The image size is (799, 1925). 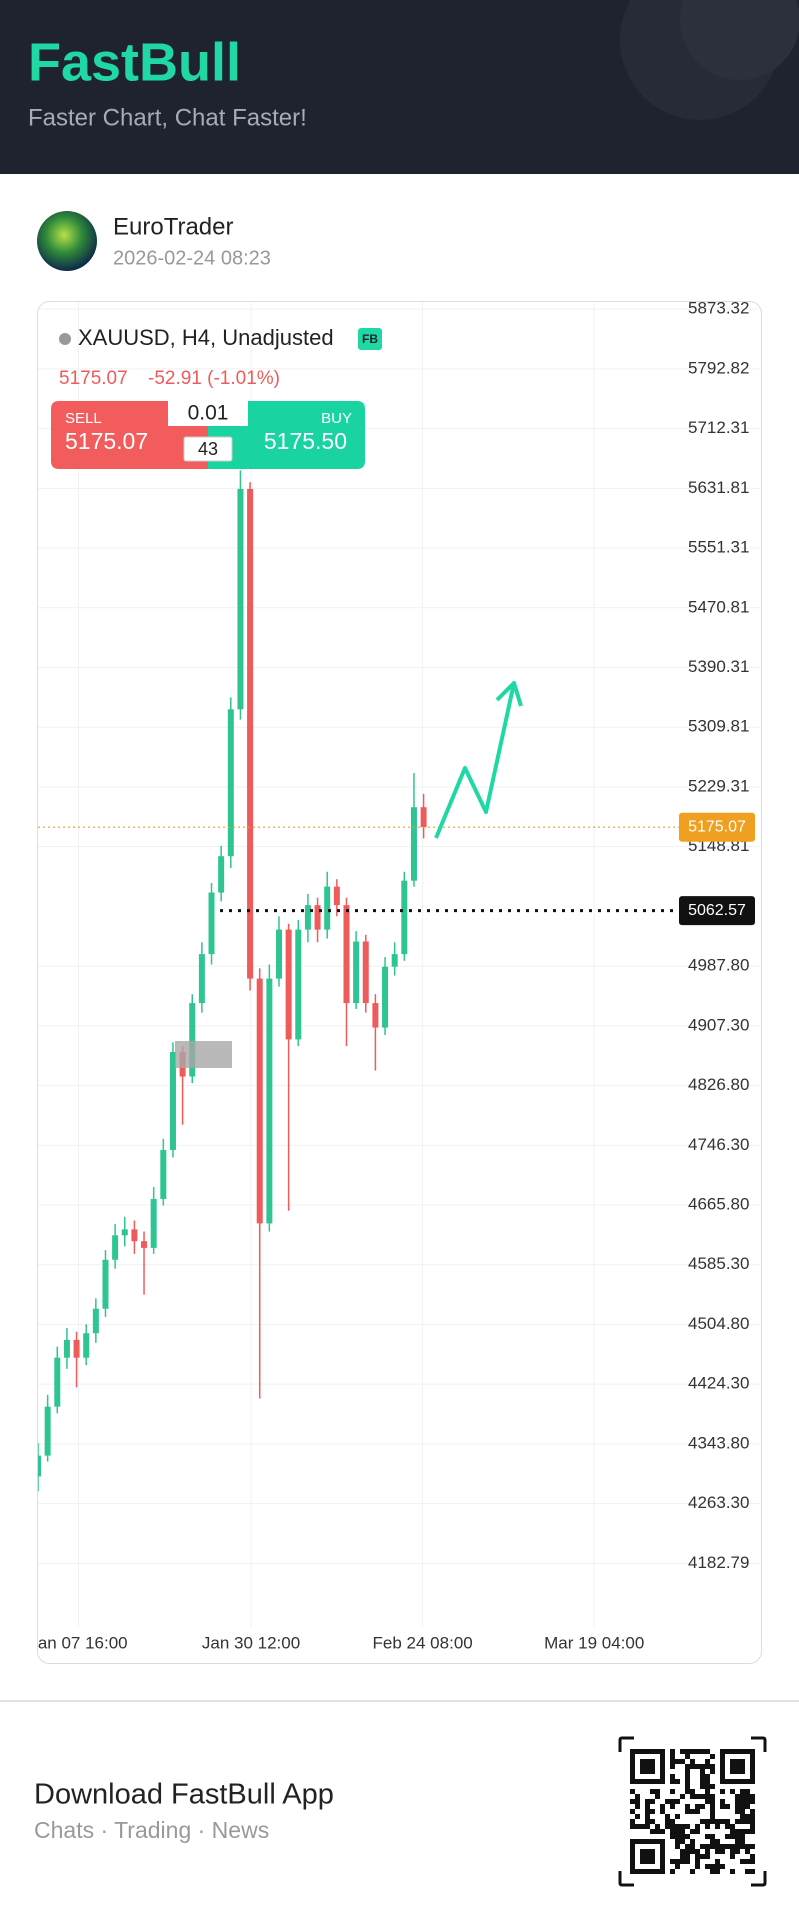 What do you see at coordinates (718, 308) in the screenshot?
I see `y-tick-label: 5873.32` at bounding box center [718, 308].